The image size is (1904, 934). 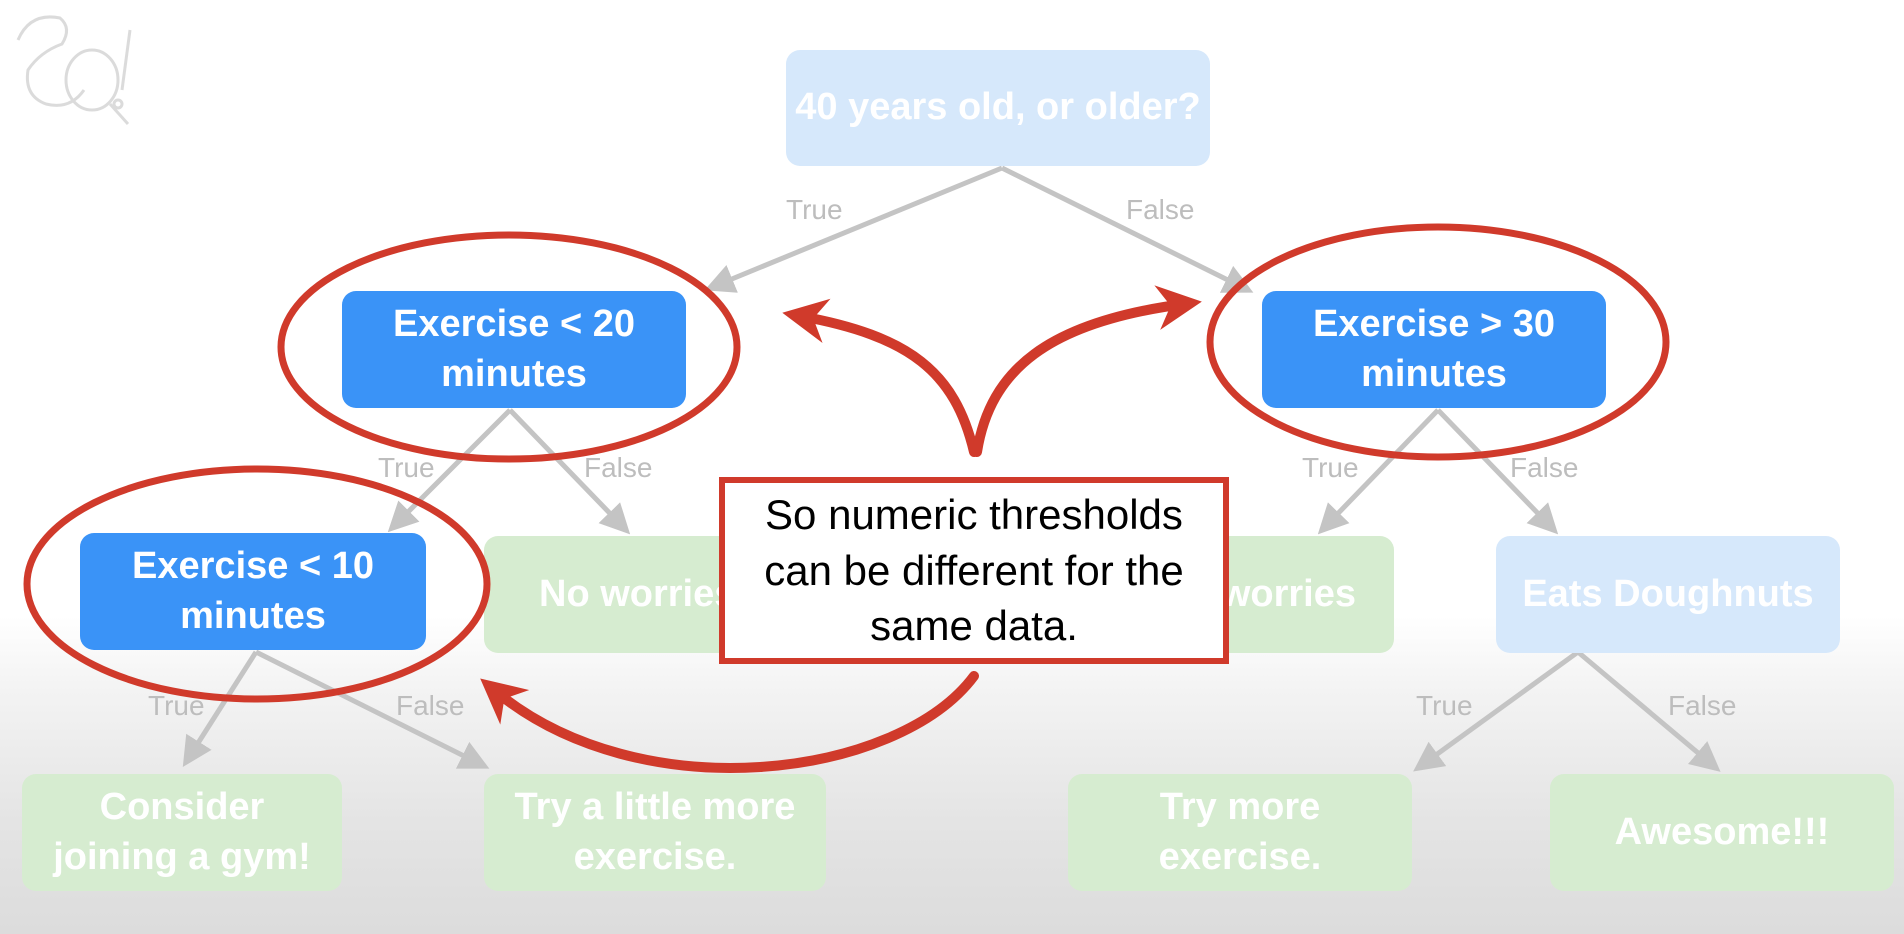 What do you see at coordinates (1496, 710) in the screenshot?
I see `edge-doughnuts-to-trymore` at bounding box center [1496, 710].